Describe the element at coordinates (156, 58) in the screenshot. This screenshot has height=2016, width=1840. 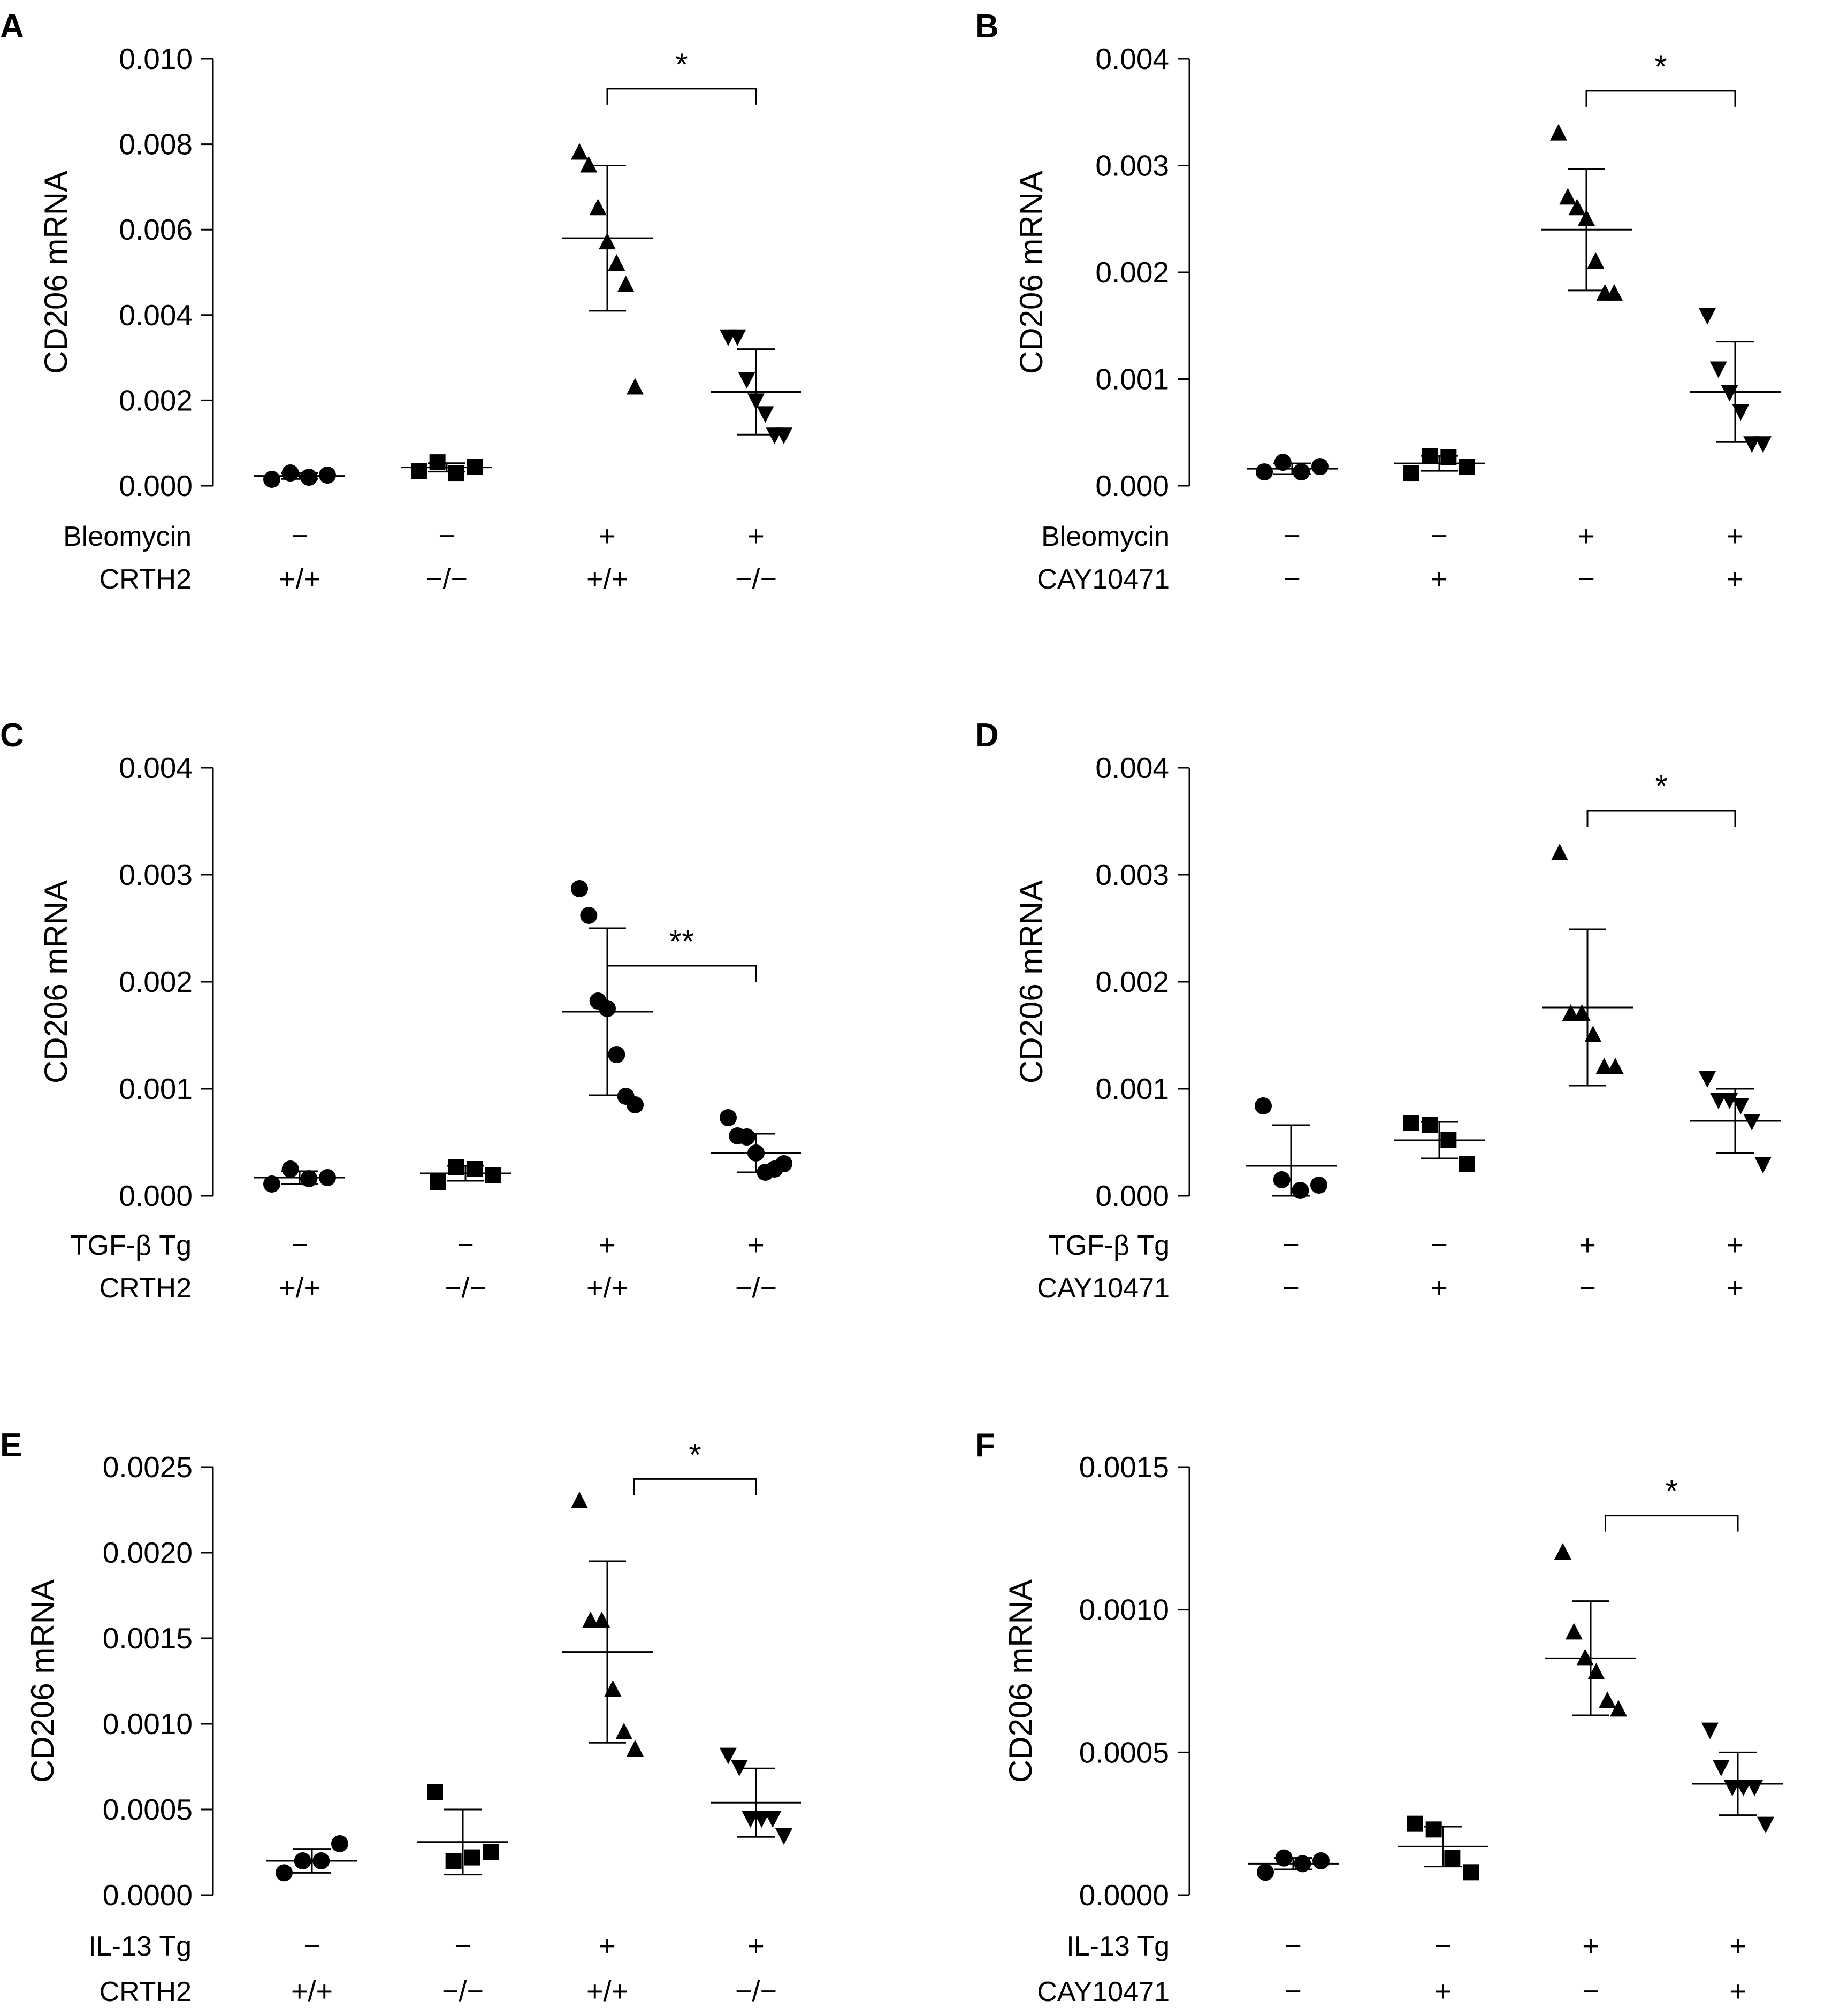
I see `y-tick-label: 0.010` at that location.